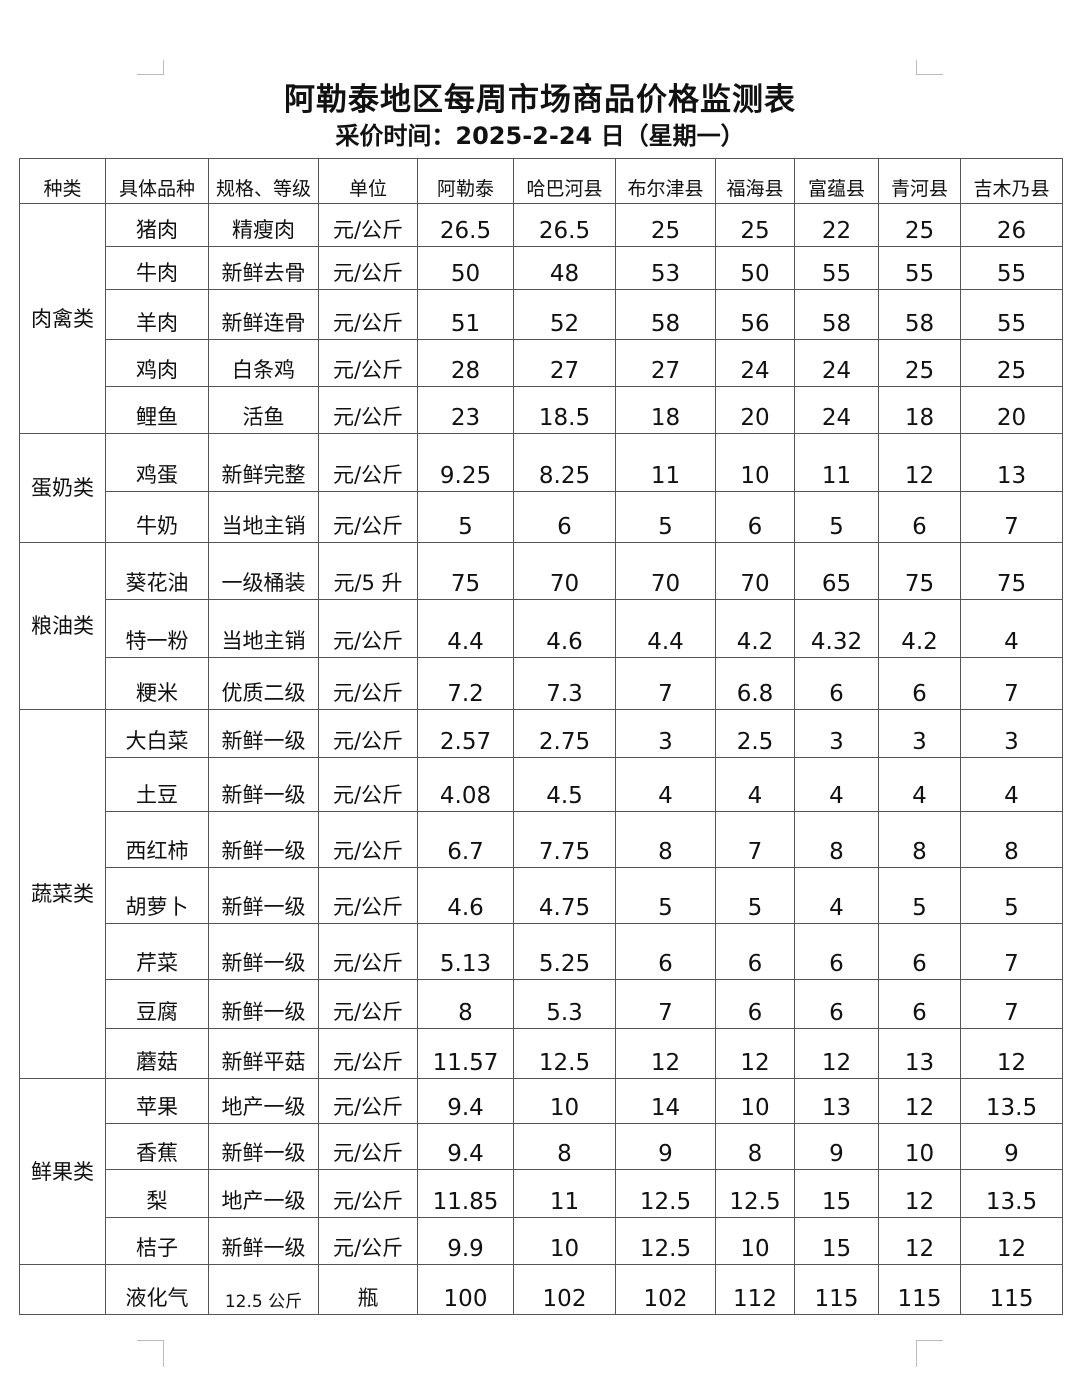 The width and height of the screenshot is (1080, 1392). Describe the element at coordinates (263, 410) in the screenshot. I see `spec-cell: 活鱼` at that location.